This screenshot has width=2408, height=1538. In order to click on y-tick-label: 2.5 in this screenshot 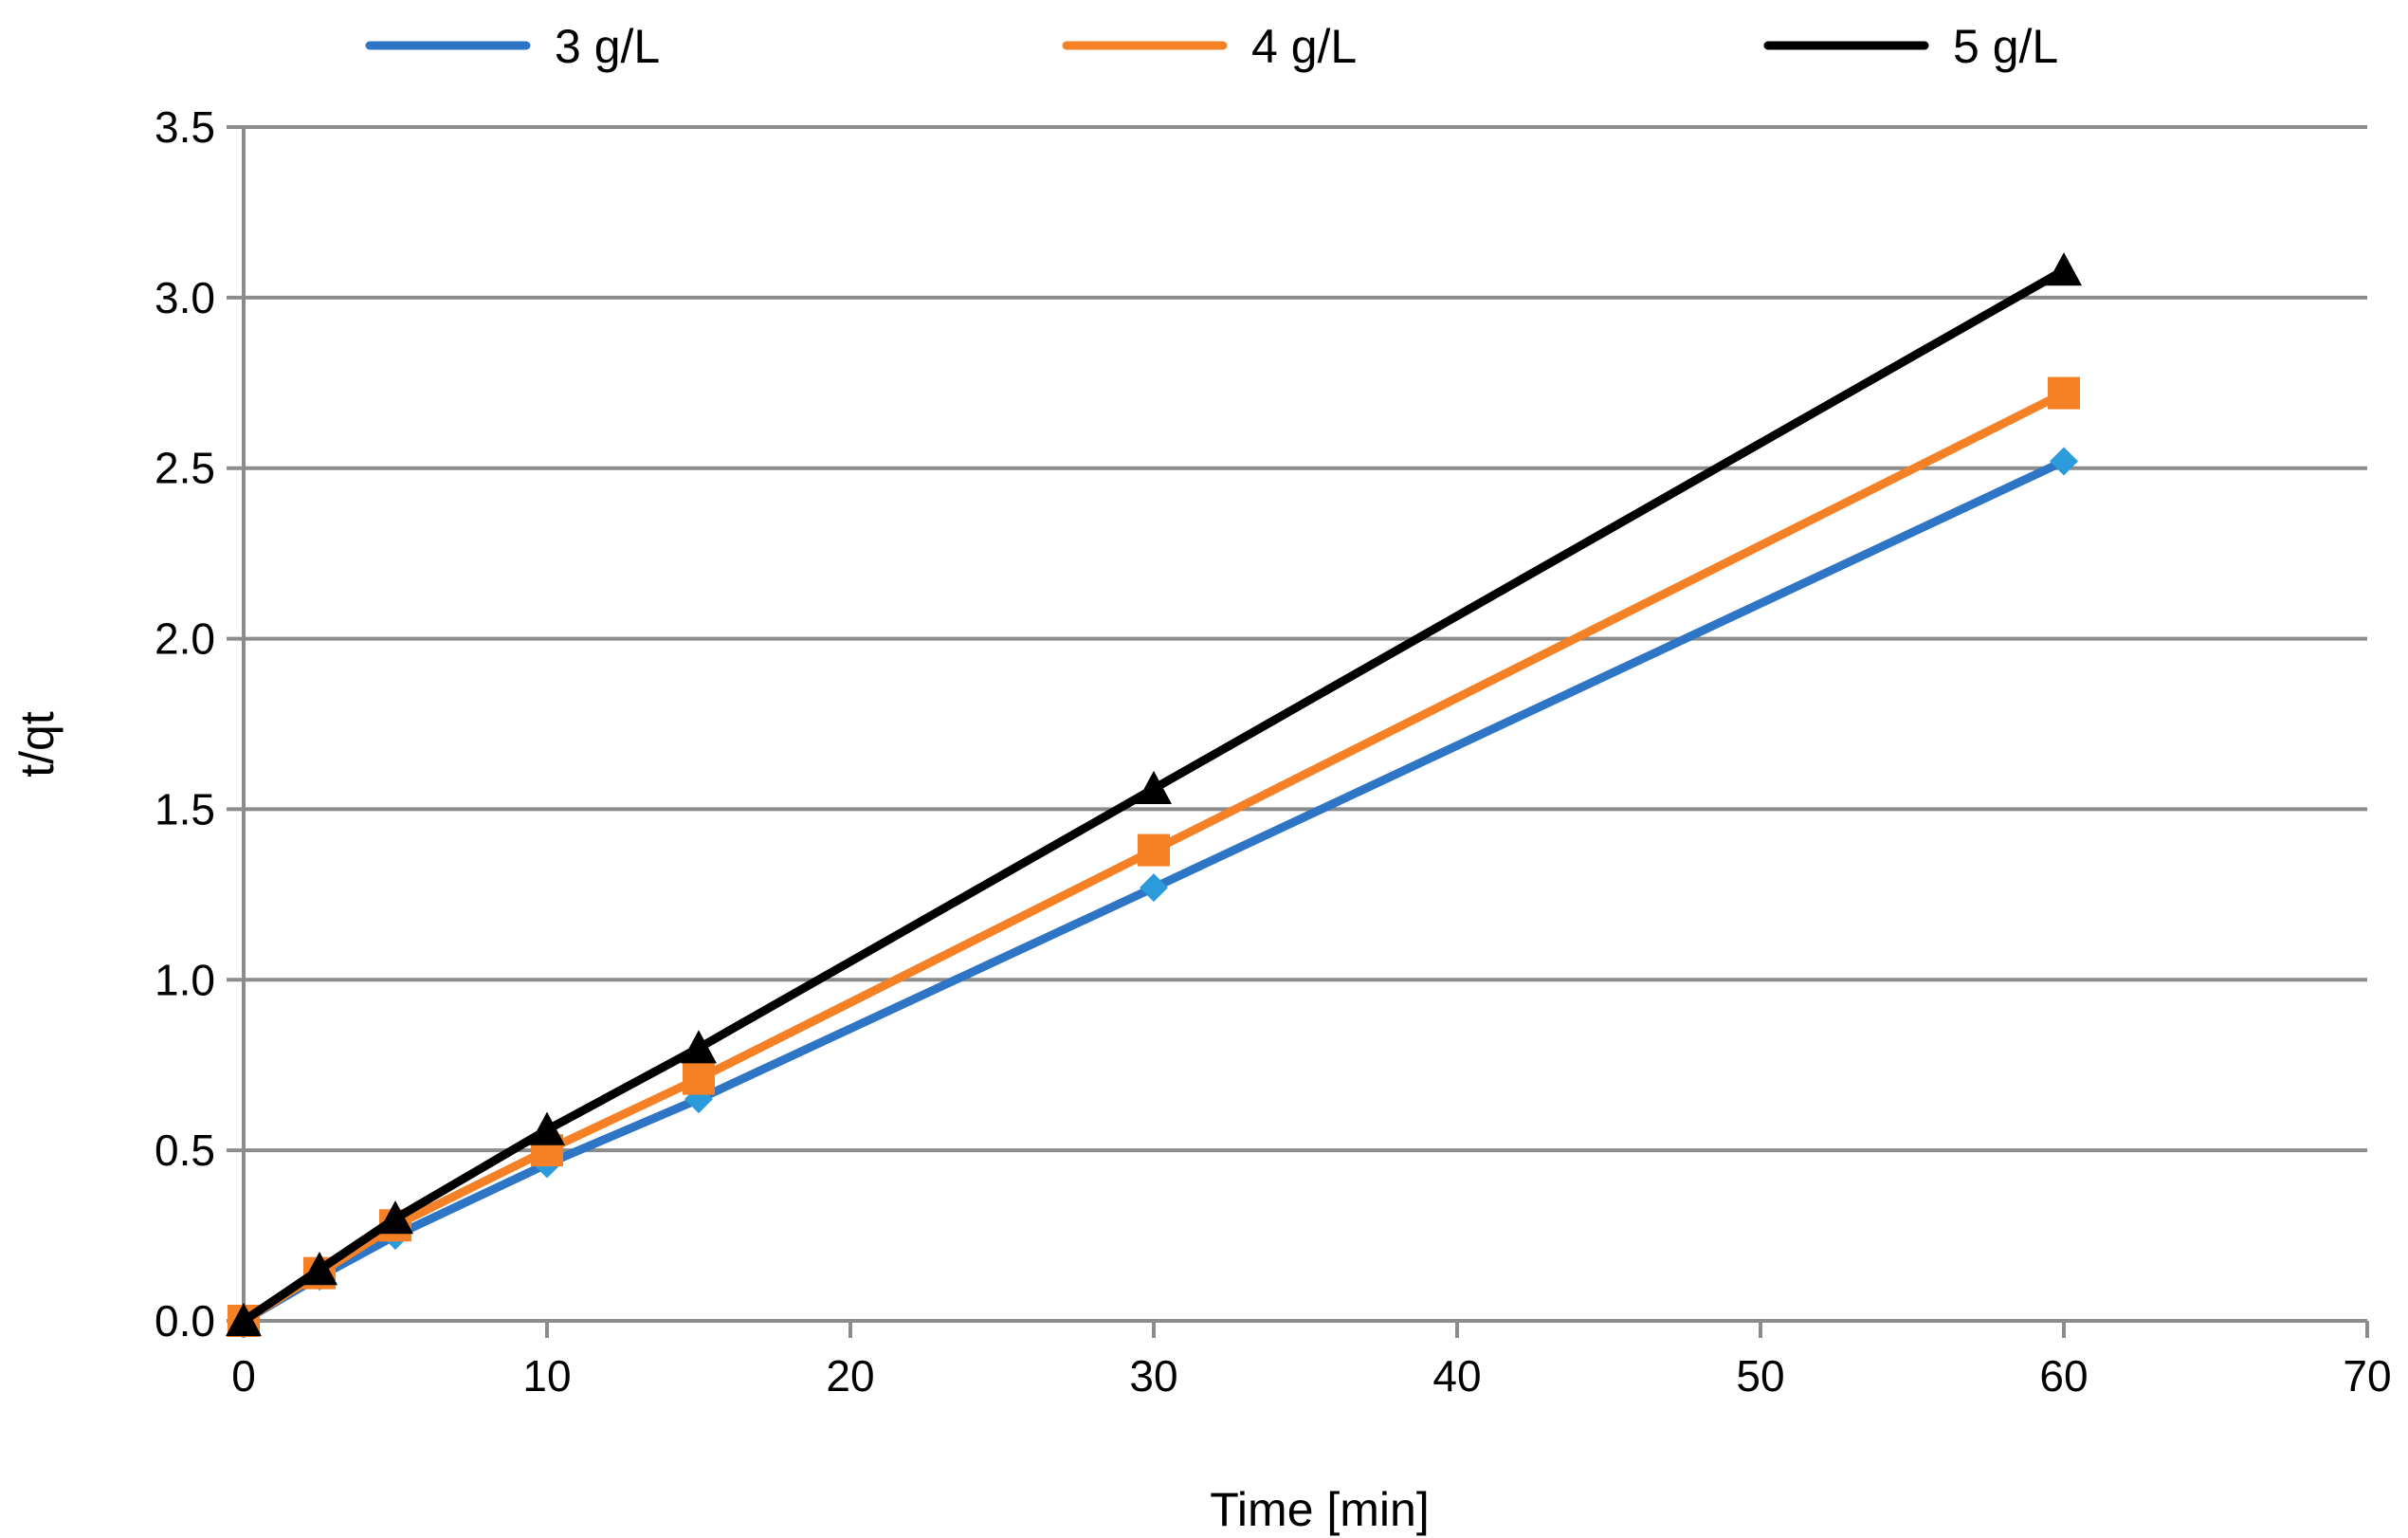, I will do `click(185, 468)`.